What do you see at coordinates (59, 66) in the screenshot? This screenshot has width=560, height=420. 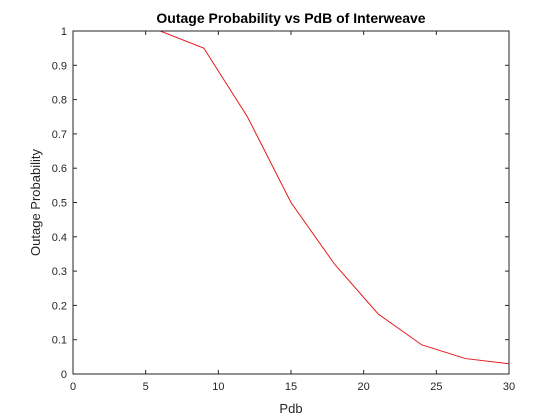 I see `y-tick-label: 0.9` at bounding box center [59, 66].